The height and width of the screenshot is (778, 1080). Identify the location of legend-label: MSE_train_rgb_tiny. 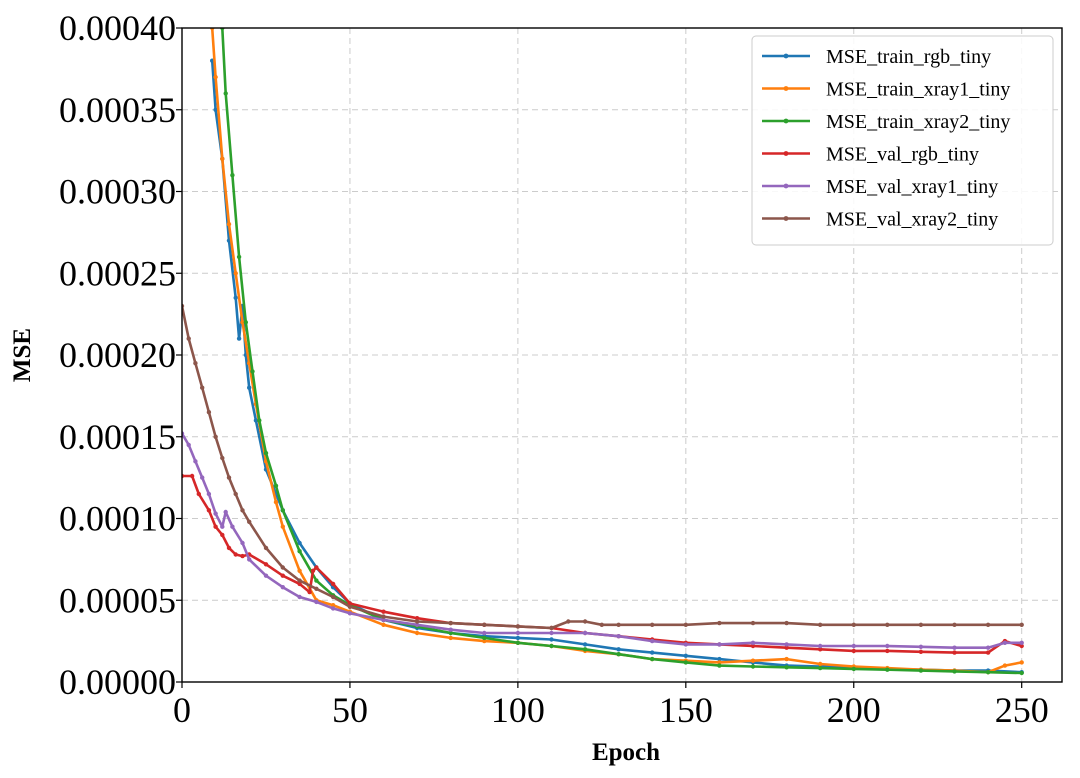
(908, 57).